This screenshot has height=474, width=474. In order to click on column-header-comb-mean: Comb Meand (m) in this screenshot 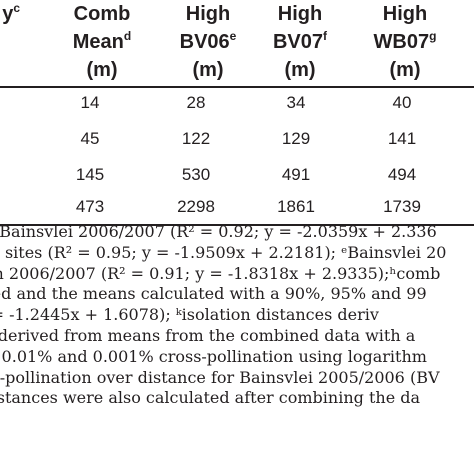, I will do `click(102, 42)`.